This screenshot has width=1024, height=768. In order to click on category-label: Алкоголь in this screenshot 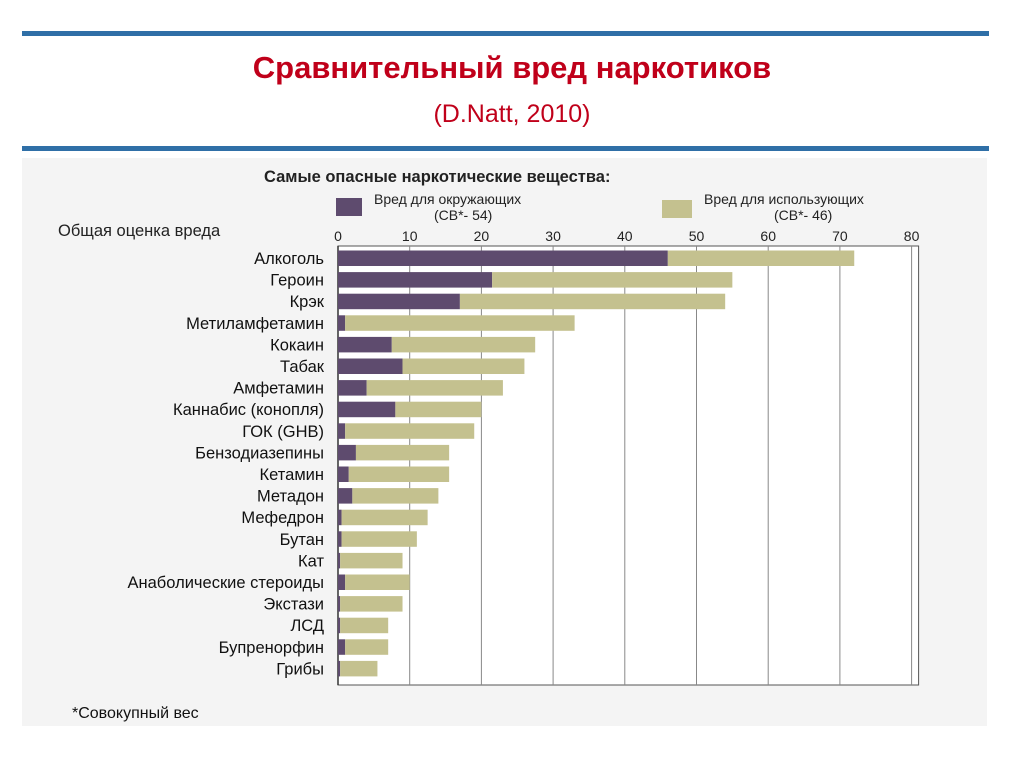, I will do `click(289, 259)`.